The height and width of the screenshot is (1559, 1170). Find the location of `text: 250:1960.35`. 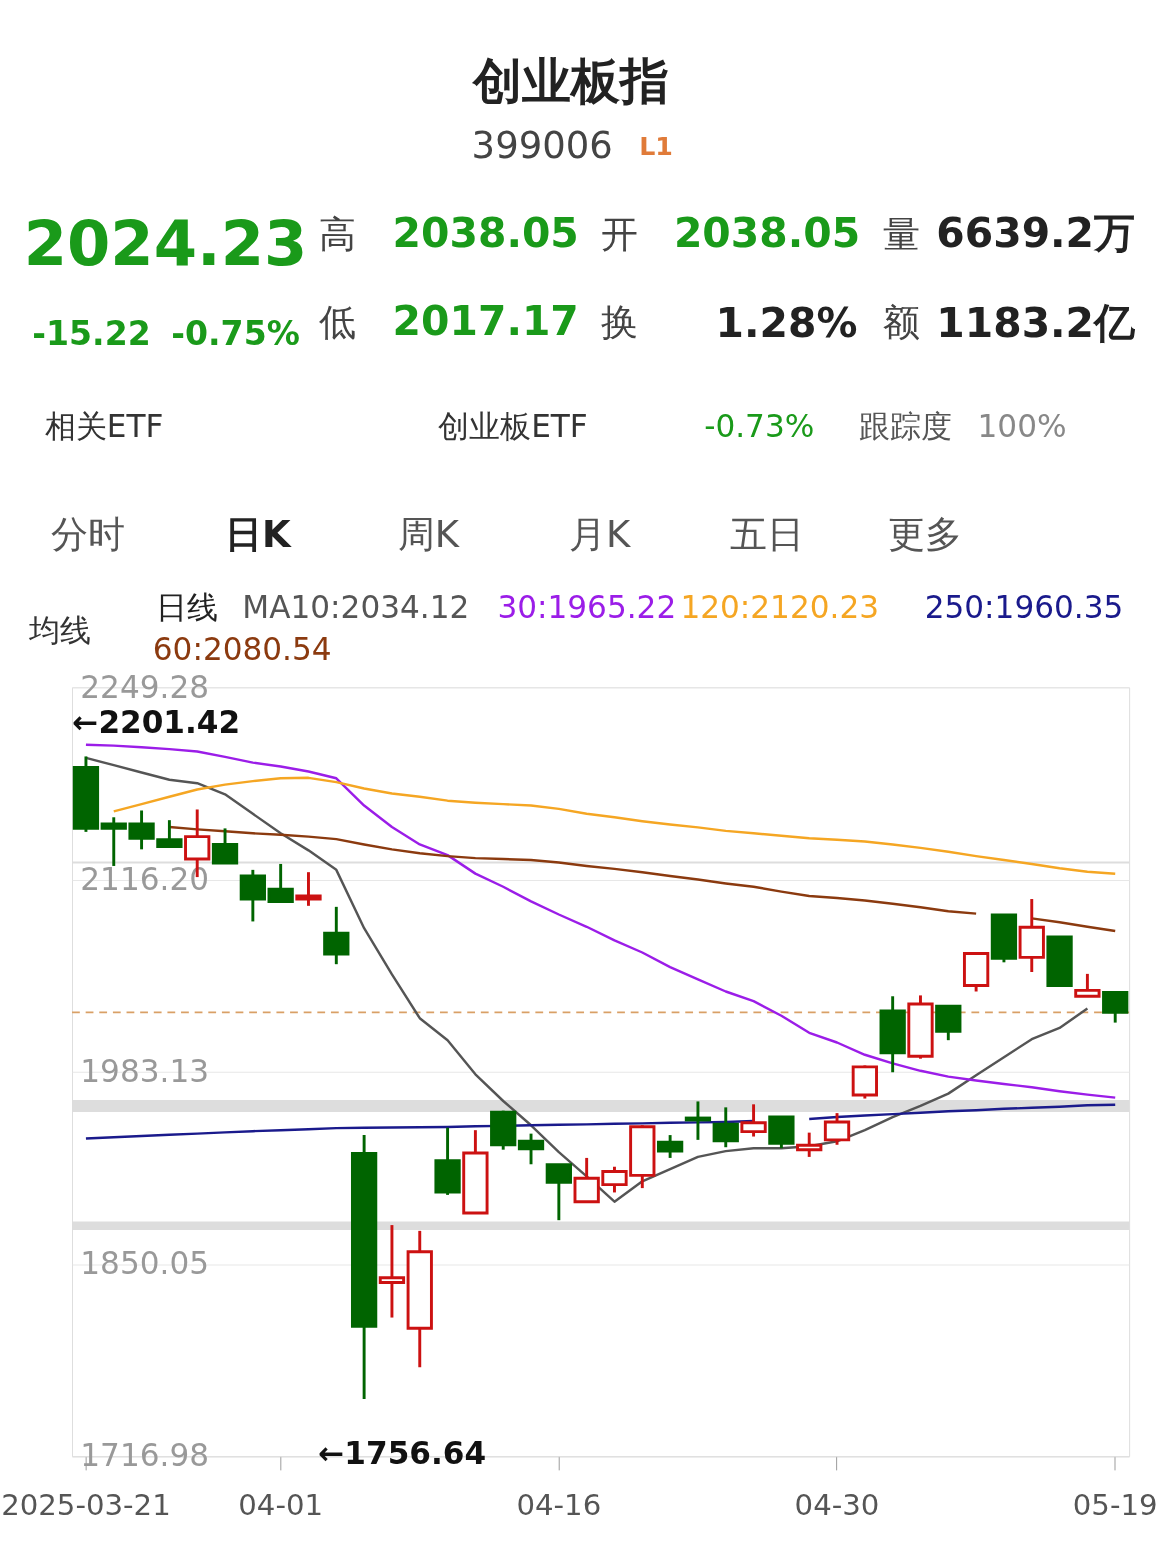

text: 250:1960.35 is located at coordinates (1024, 607).